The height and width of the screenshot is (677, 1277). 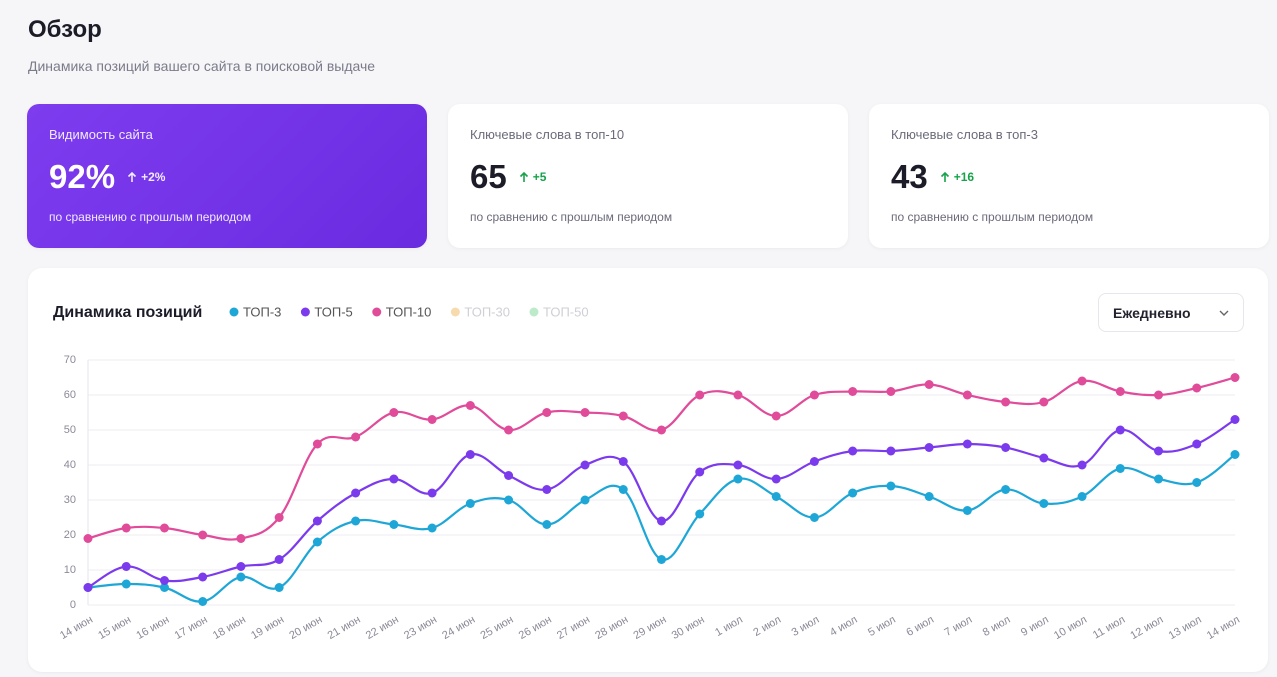 What do you see at coordinates (382, 628) in the screenshot?
I see `x-tick-label: 22 июн` at bounding box center [382, 628].